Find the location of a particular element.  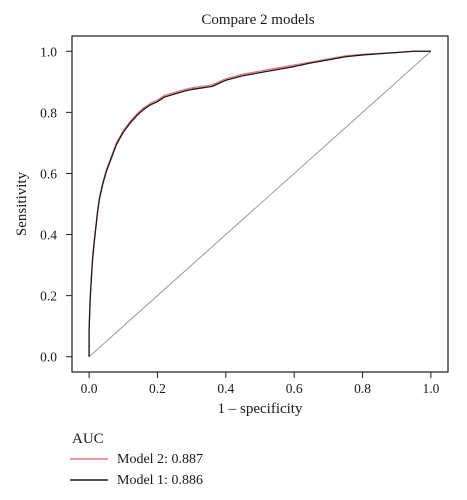

legend: AUC Model 2: 0.887 Model 1: 0.886 is located at coordinates (136, 459).